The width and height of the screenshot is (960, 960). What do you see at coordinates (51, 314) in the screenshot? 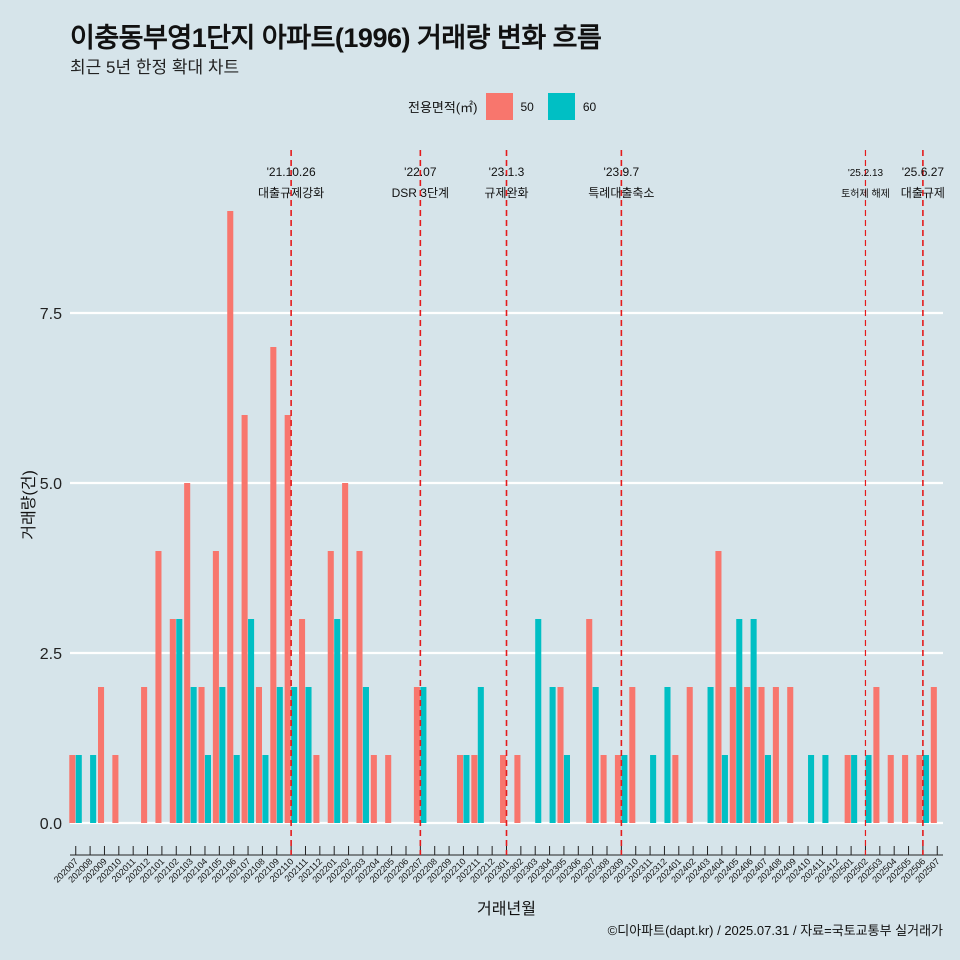
I see `y-tick-label: 7.5` at bounding box center [51, 314].